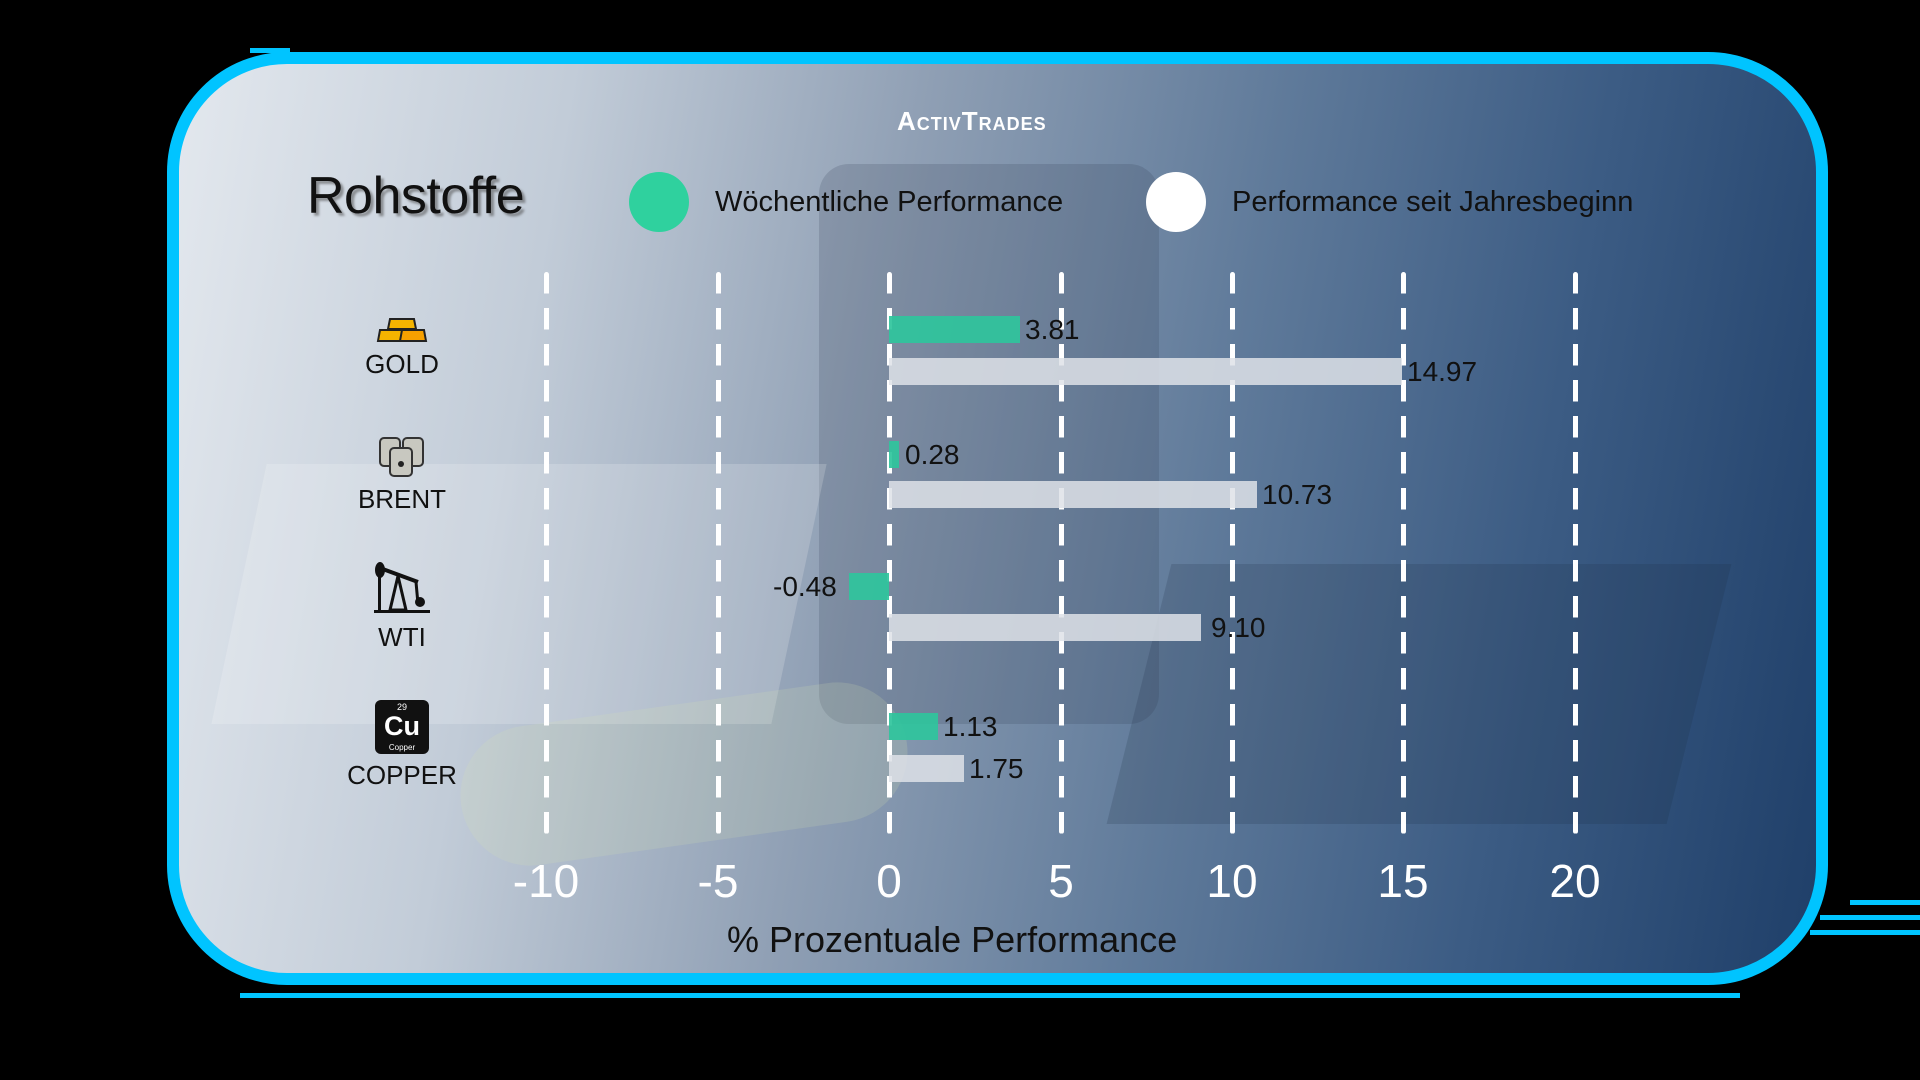 The image size is (1920, 1080). What do you see at coordinates (889, 881) in the screenshot?
I see `x-tick-0: 0` at bounding box center [889, 881].